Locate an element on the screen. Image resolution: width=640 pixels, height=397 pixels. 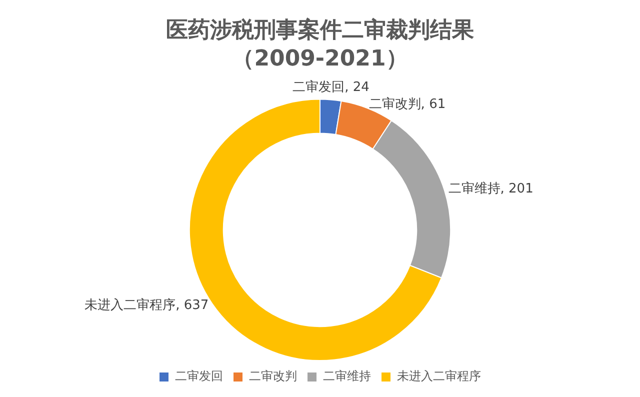
data-label: 二审发回, 24 is located at coordinates (331, 87).